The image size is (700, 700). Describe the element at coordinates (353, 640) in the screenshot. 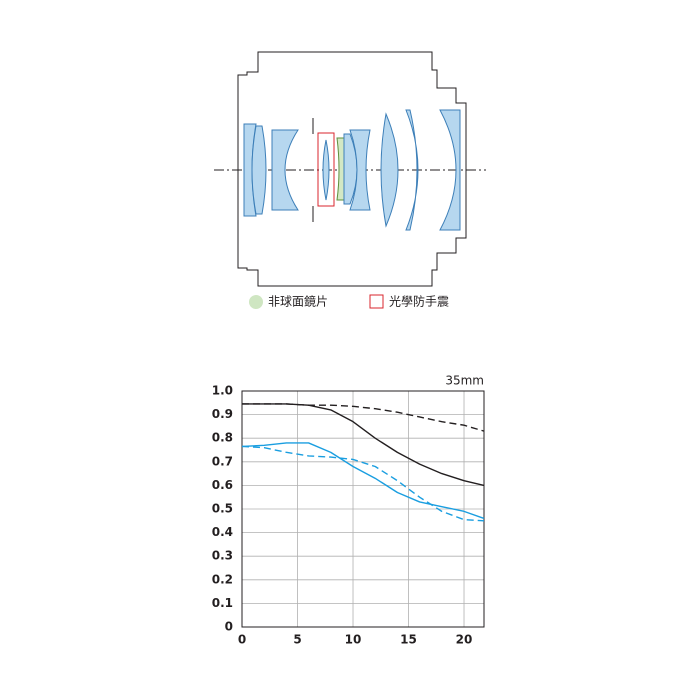

I see `x-tick-label: 10` at that location.